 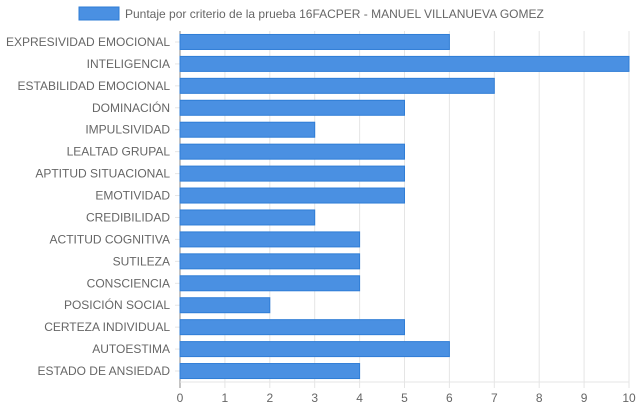 I want to click on y-tick-label: CERTEZA INDIVIDUAL, so click(x=107, y=327).